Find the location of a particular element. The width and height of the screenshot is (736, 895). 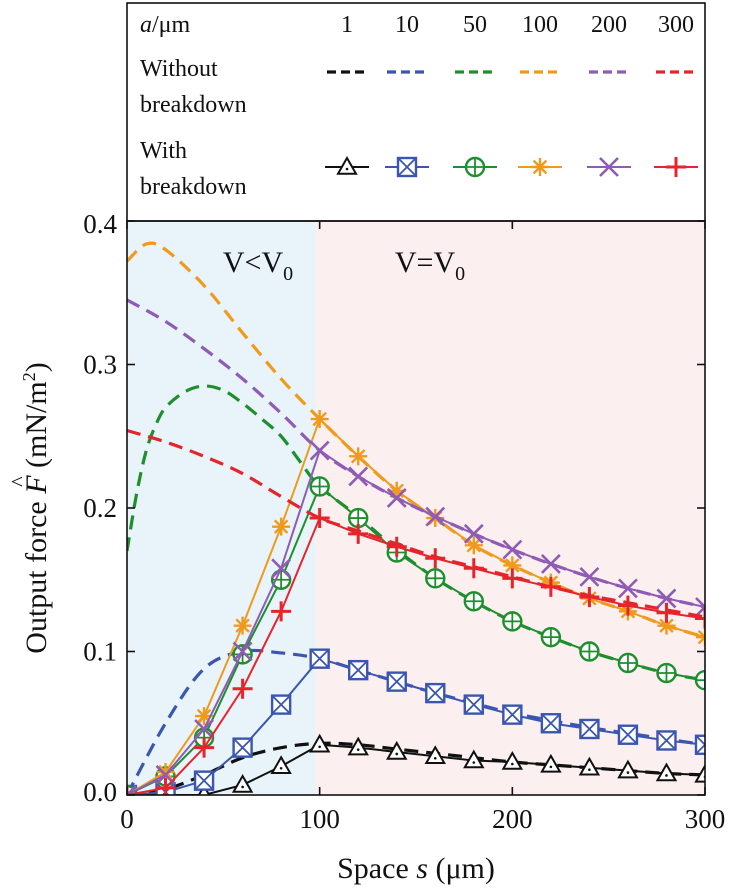

y-axis-title: Output force F (mN/m2) is located at coordinates (36, 507).